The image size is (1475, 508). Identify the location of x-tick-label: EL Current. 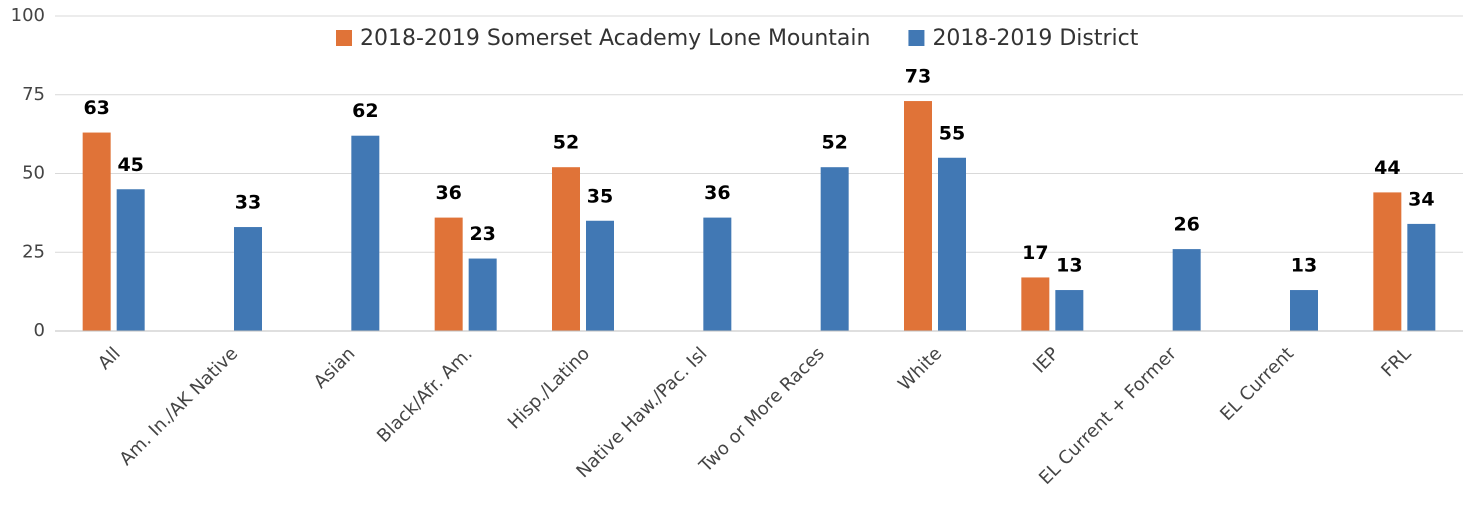
(1257, 384).